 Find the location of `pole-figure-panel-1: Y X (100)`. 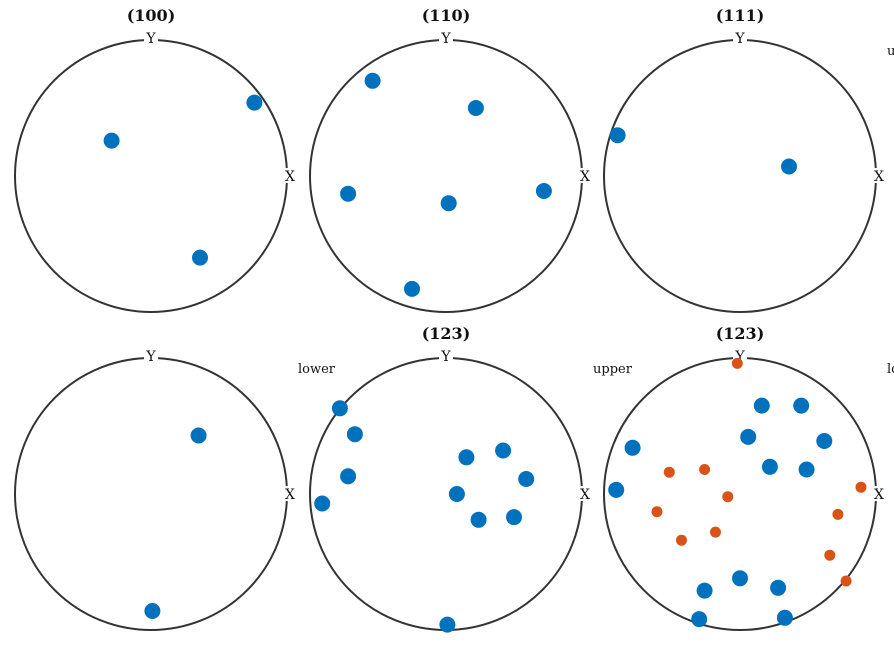

pole-figure-panel-1: Y X (100) is located at coordinates (155, 159).